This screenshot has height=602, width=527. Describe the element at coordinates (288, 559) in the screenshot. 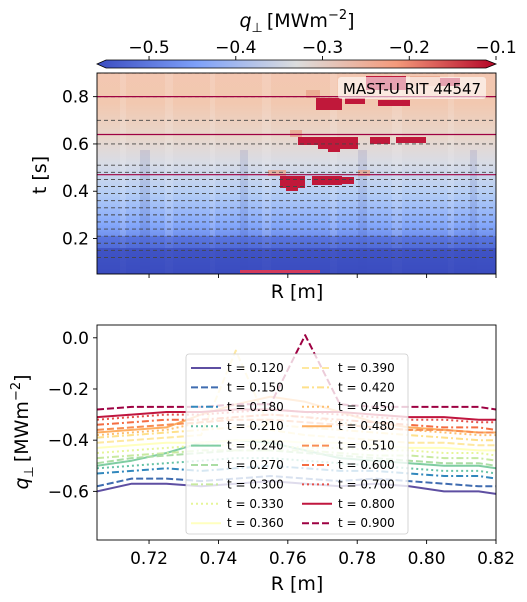

I see `profile-xtick-label: 0.76` at that location.